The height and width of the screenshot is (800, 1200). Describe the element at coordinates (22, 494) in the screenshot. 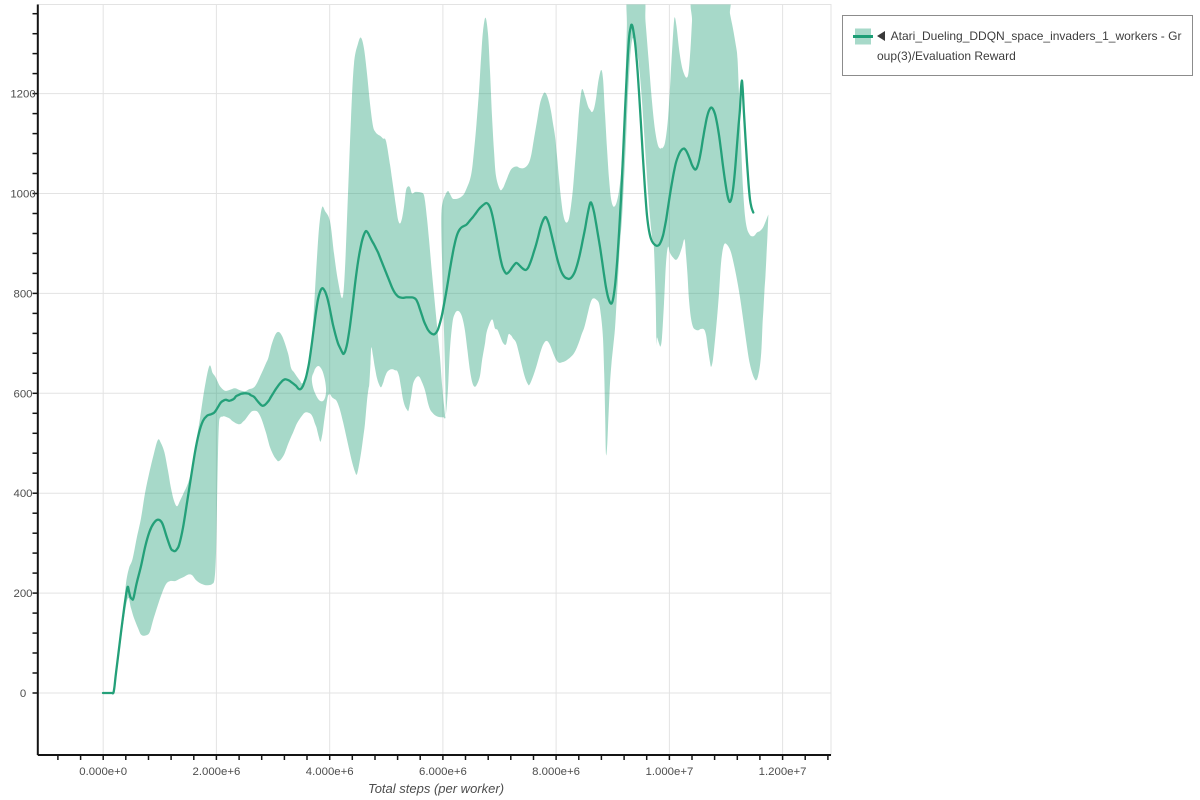

I see `svg-text: 400` at that location.